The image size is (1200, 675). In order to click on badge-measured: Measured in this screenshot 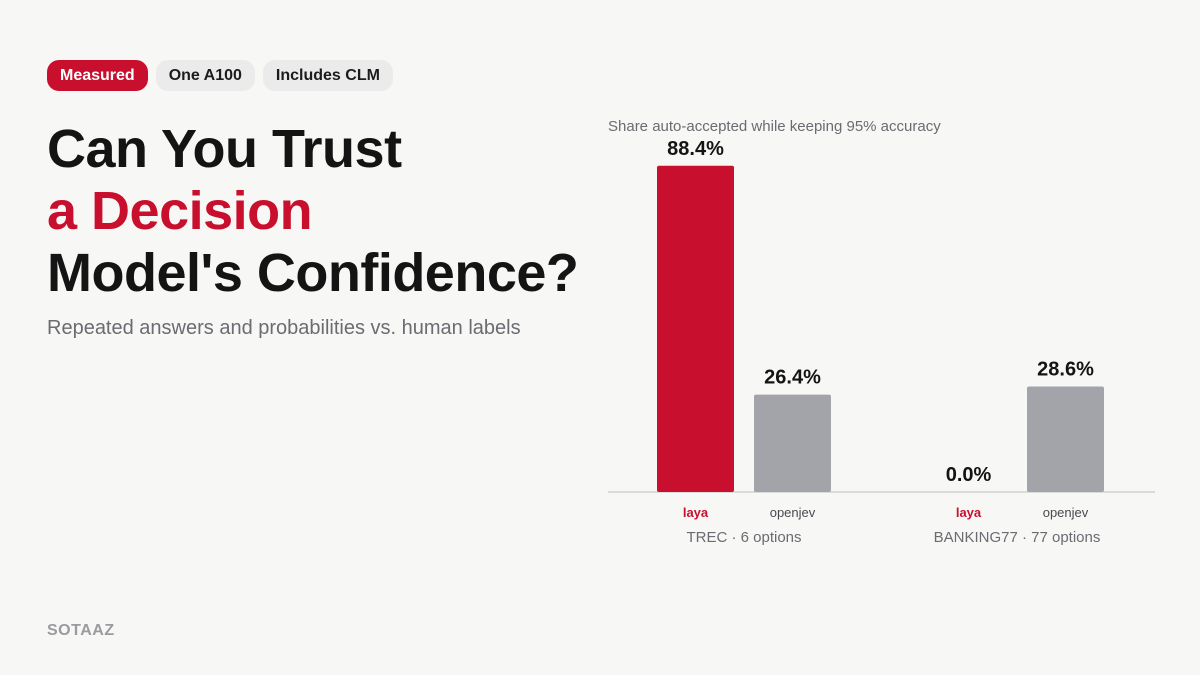, I will do `click(97, 75)`.